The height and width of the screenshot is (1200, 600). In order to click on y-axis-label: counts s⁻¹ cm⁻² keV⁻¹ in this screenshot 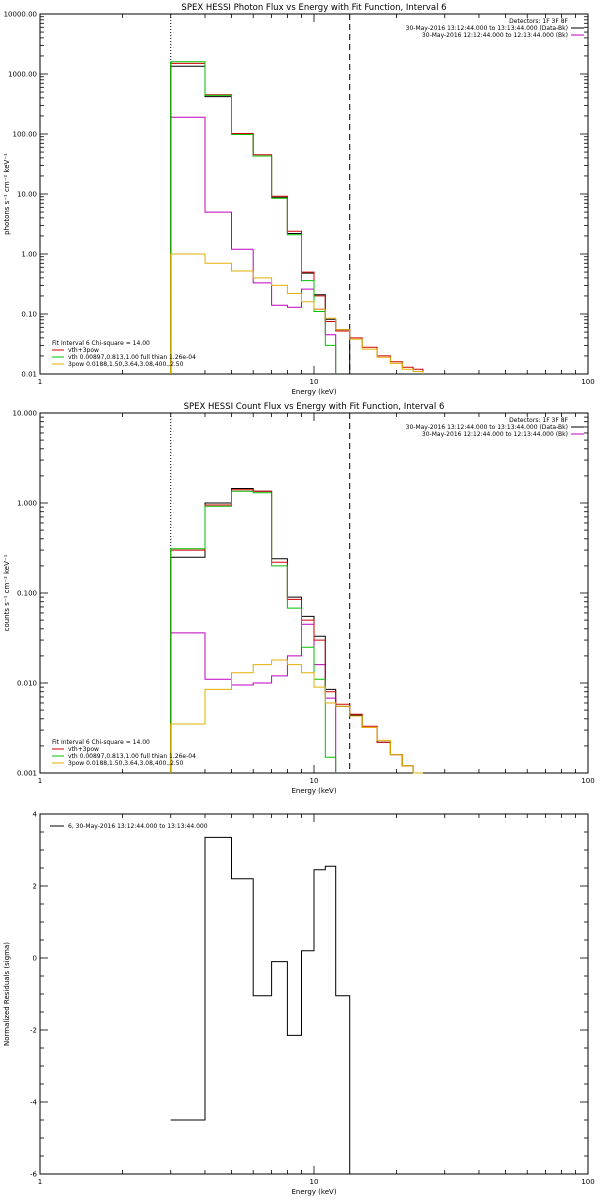, I will do `click(7, 592)`.